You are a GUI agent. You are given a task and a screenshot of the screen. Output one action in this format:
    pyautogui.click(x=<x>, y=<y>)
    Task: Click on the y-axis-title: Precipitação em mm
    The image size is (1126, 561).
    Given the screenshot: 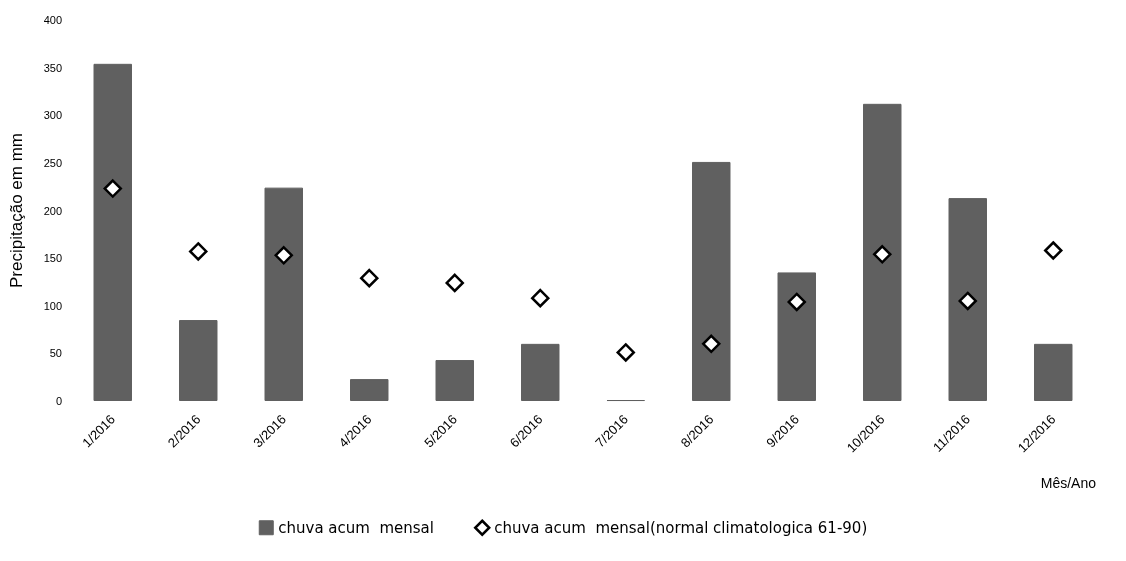 What is the action you would take?
    pyautogui.click(x=16, y=210)
    